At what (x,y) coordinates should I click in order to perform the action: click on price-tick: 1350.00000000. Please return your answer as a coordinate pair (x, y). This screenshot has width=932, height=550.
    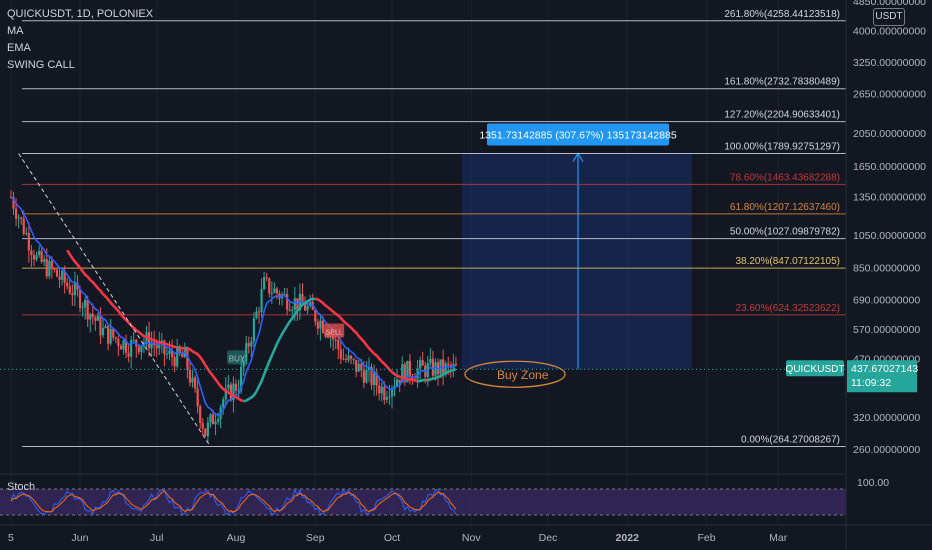
    Looking at the image, I should click on (889, 198).